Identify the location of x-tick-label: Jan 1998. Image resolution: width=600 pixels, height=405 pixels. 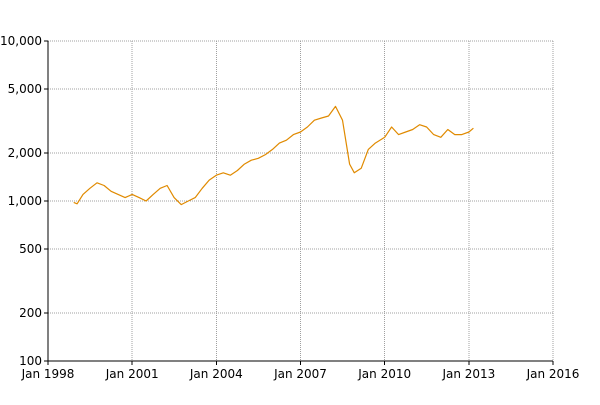
(48, 374).